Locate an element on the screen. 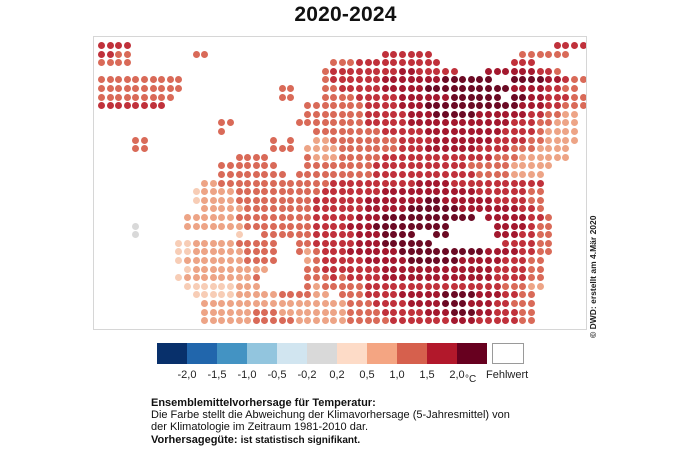 The image size is (691, 461). colorbar-tick: 0,5 is located at coordinates (367, 375).